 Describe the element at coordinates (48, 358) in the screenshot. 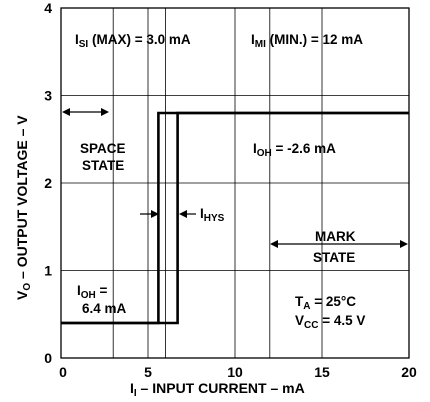

I see `y-tick-label-0: 0` at that location.